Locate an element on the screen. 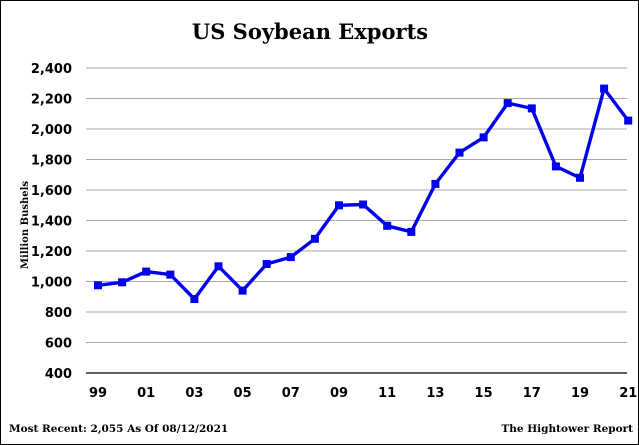 Image resolution: width=639 pixels, height=445 pixels. y-tick-label: 400 is located at coordinates (58, 374).